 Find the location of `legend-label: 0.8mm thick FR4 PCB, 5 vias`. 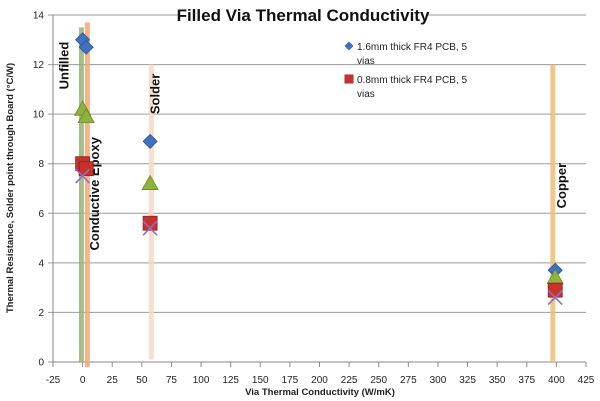

legend-label: 0.8mm thick FR4 PCB, 5 vias is located at coordinates (412, 87).